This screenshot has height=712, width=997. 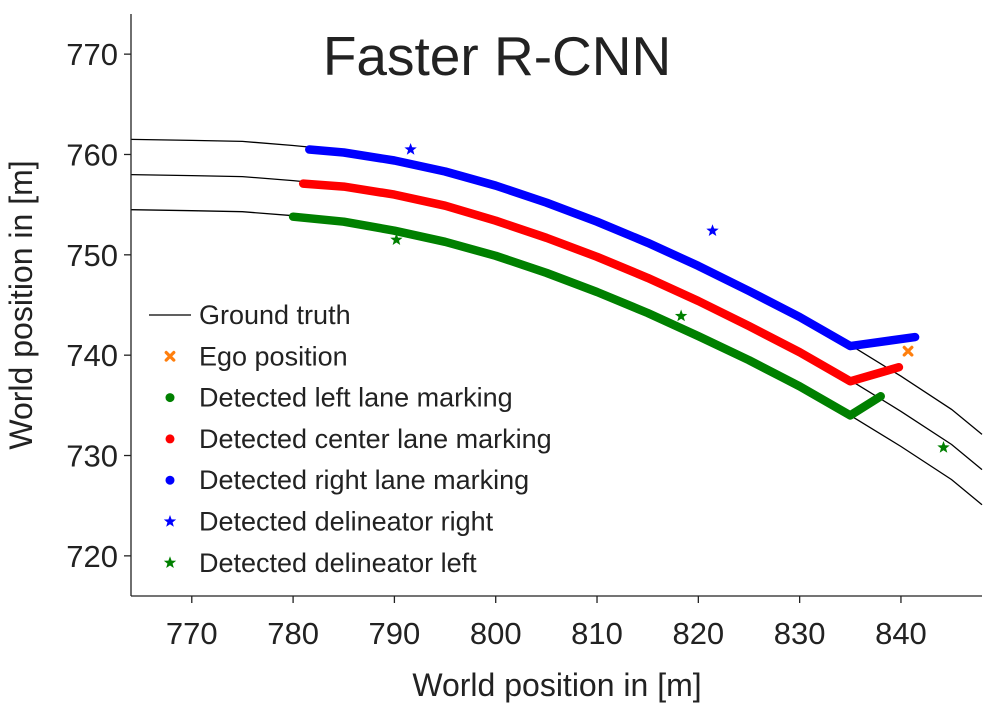 What do you see at coordinates (496, 633) in the screenshot?
I see `x-tick-label: 800` at bounding box center [496, 633].